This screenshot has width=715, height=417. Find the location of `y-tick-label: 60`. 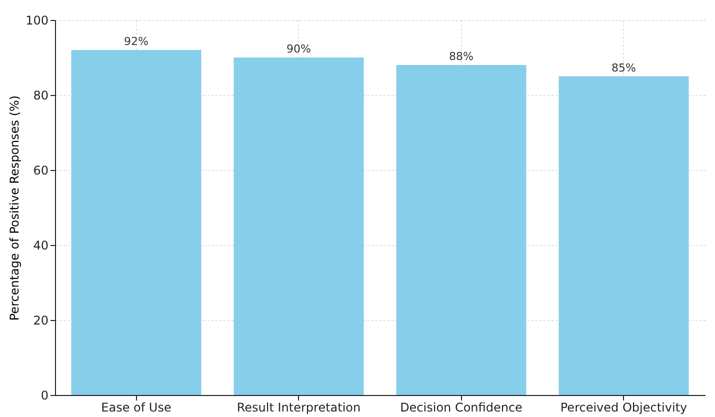

y-tick-label: 60 is located at coordinates (40, 171).